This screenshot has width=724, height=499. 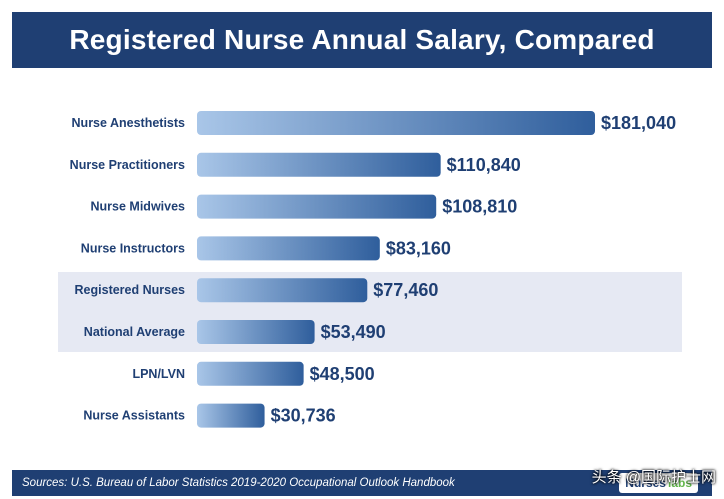 What do you see at coordinates (418, 248) in the screenshot?
I see `value-label: $83,160` at bounding box center [418, 248].